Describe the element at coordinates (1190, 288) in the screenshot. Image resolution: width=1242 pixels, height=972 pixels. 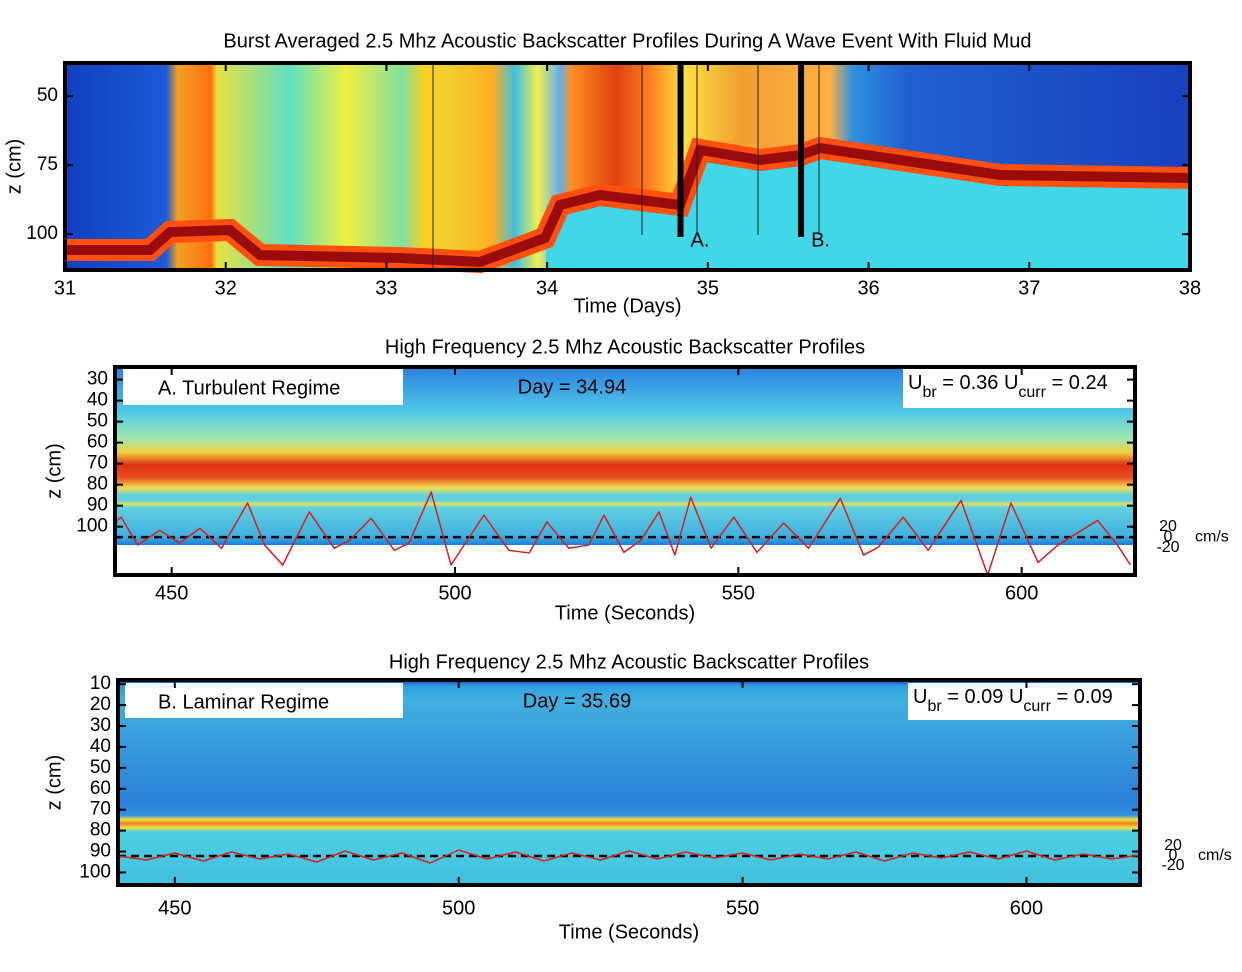
I see `x-tick-label: 38` at that location.